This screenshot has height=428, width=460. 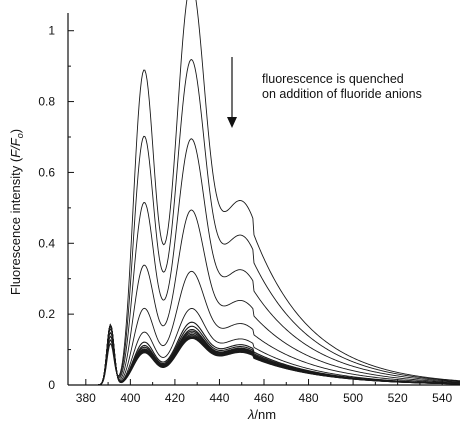 I want to click on x-axis-label: λ/nm, so click(x=261, y=414).